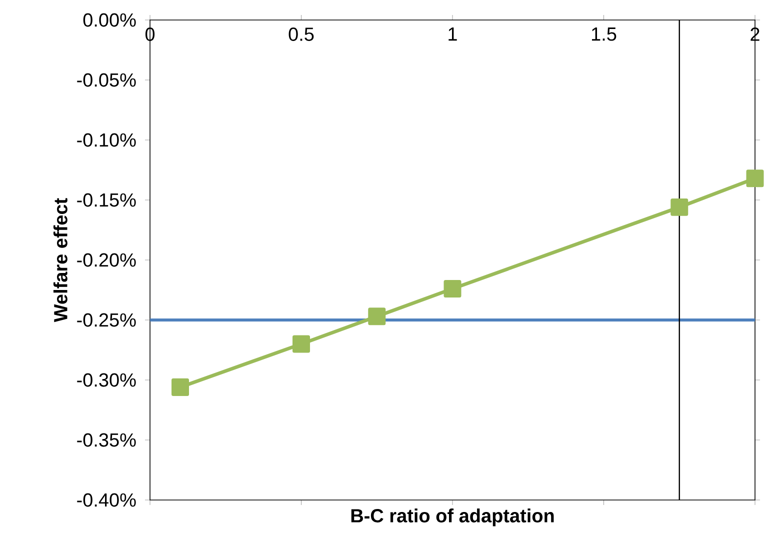 This screenshot has width=773, height=534. I want to click on x-tick-label: 0.5, so click(301, 34).